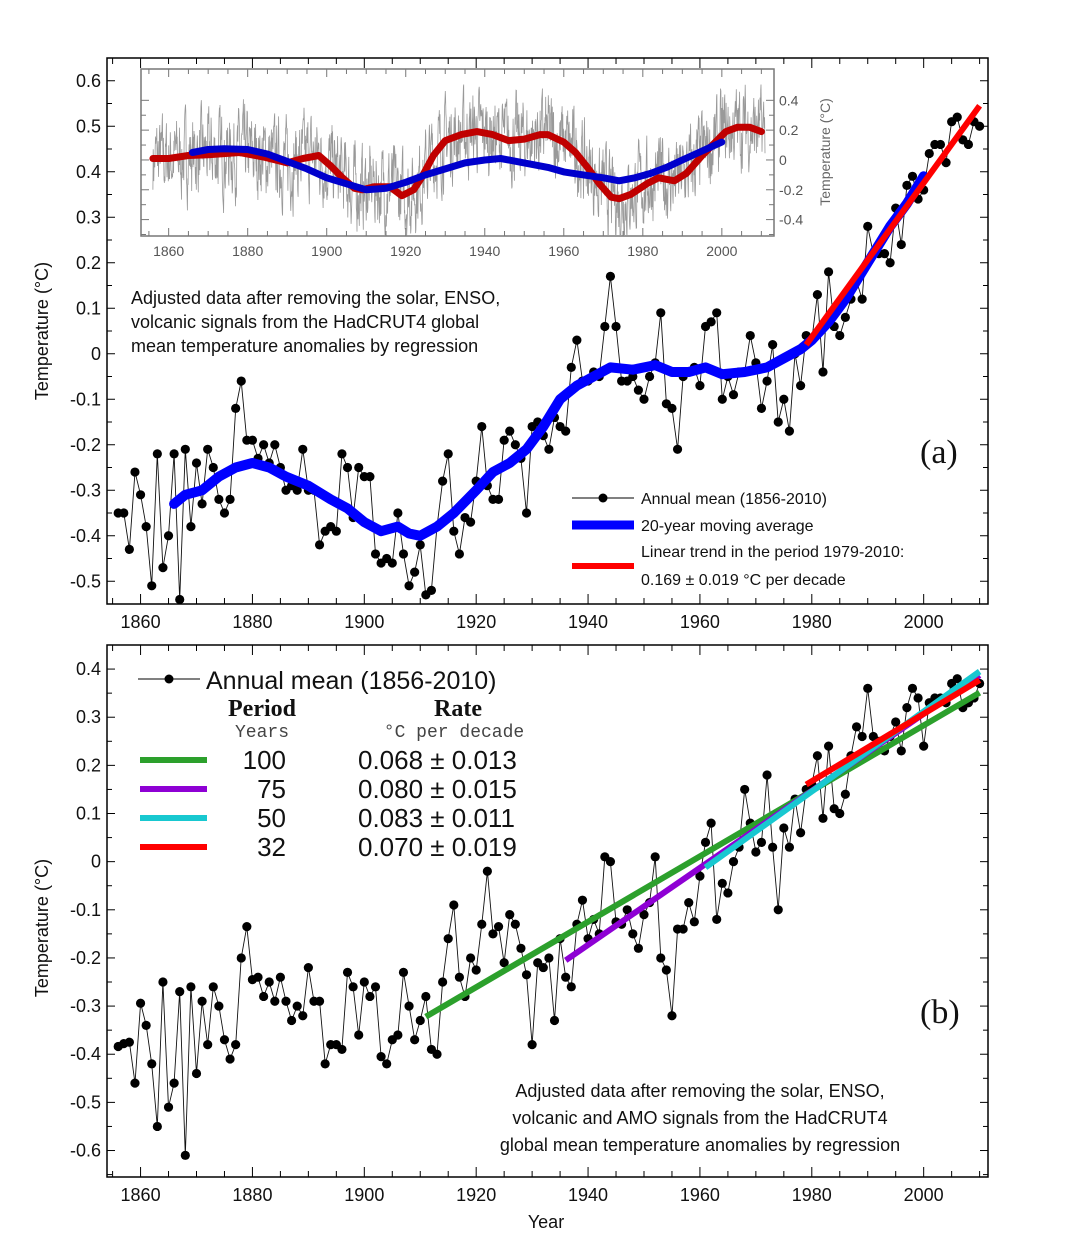  I want to click on panel-b-trend-50yr-line, so click(842, 769).